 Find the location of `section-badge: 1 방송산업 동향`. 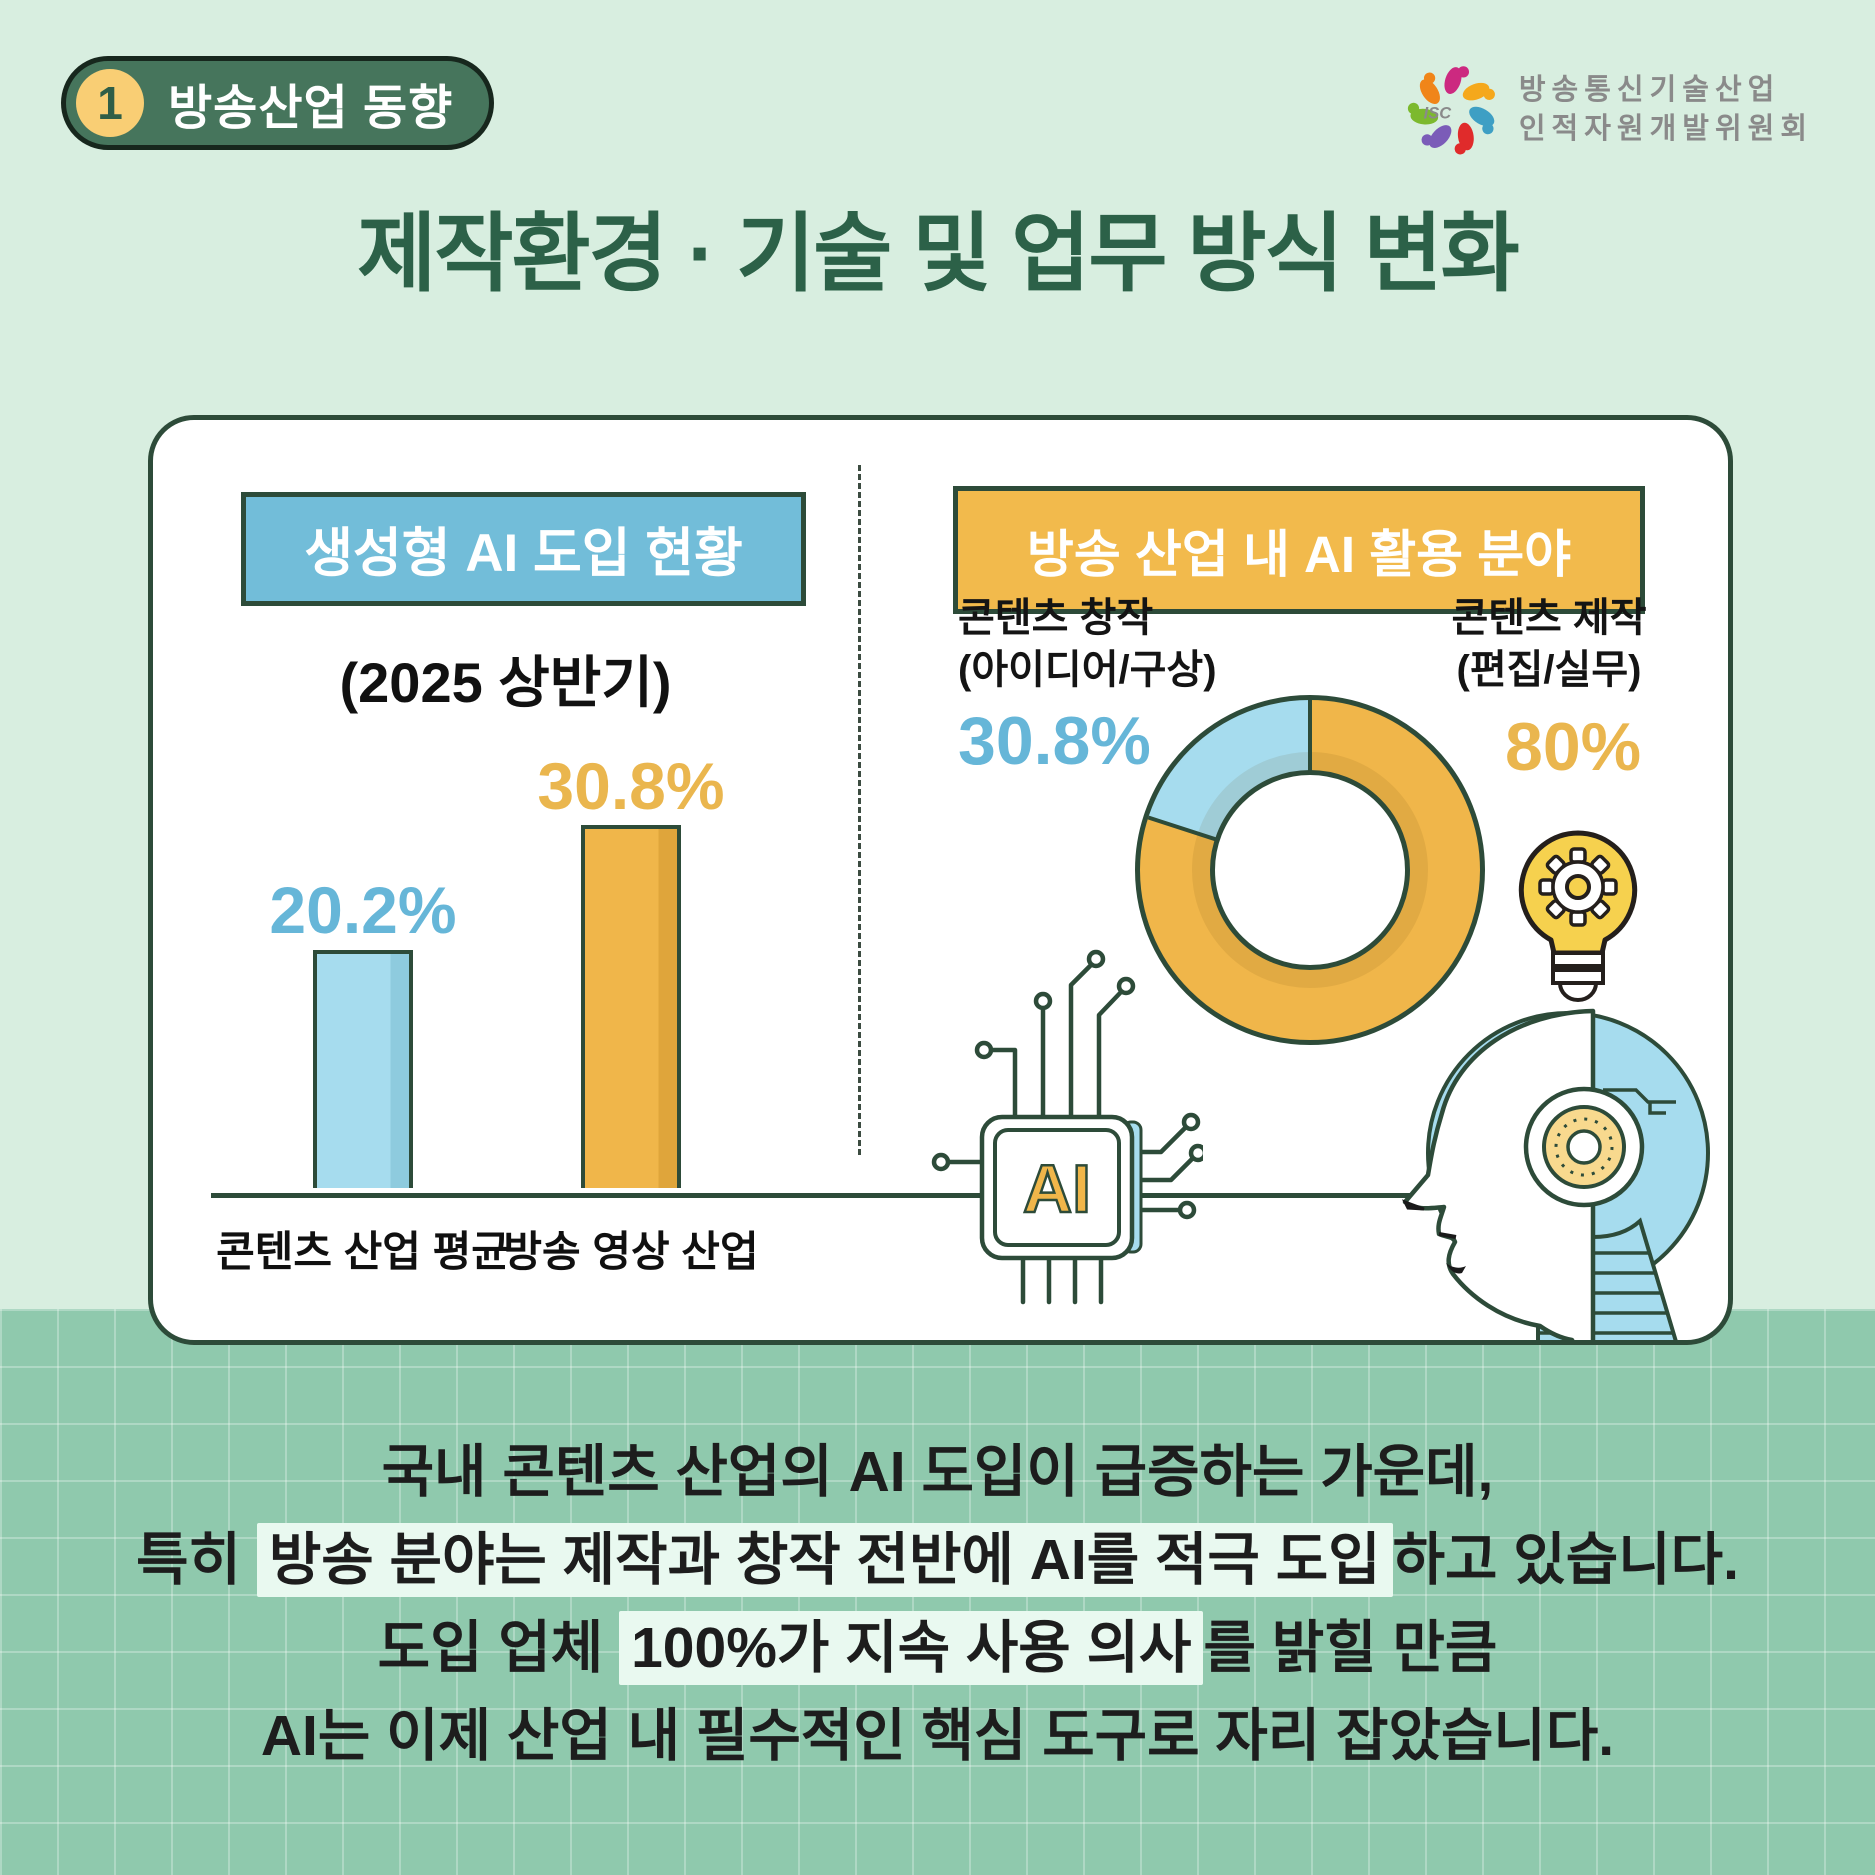

section-badge: 1 방송산업 동향 is located at coordinates (278, 103).